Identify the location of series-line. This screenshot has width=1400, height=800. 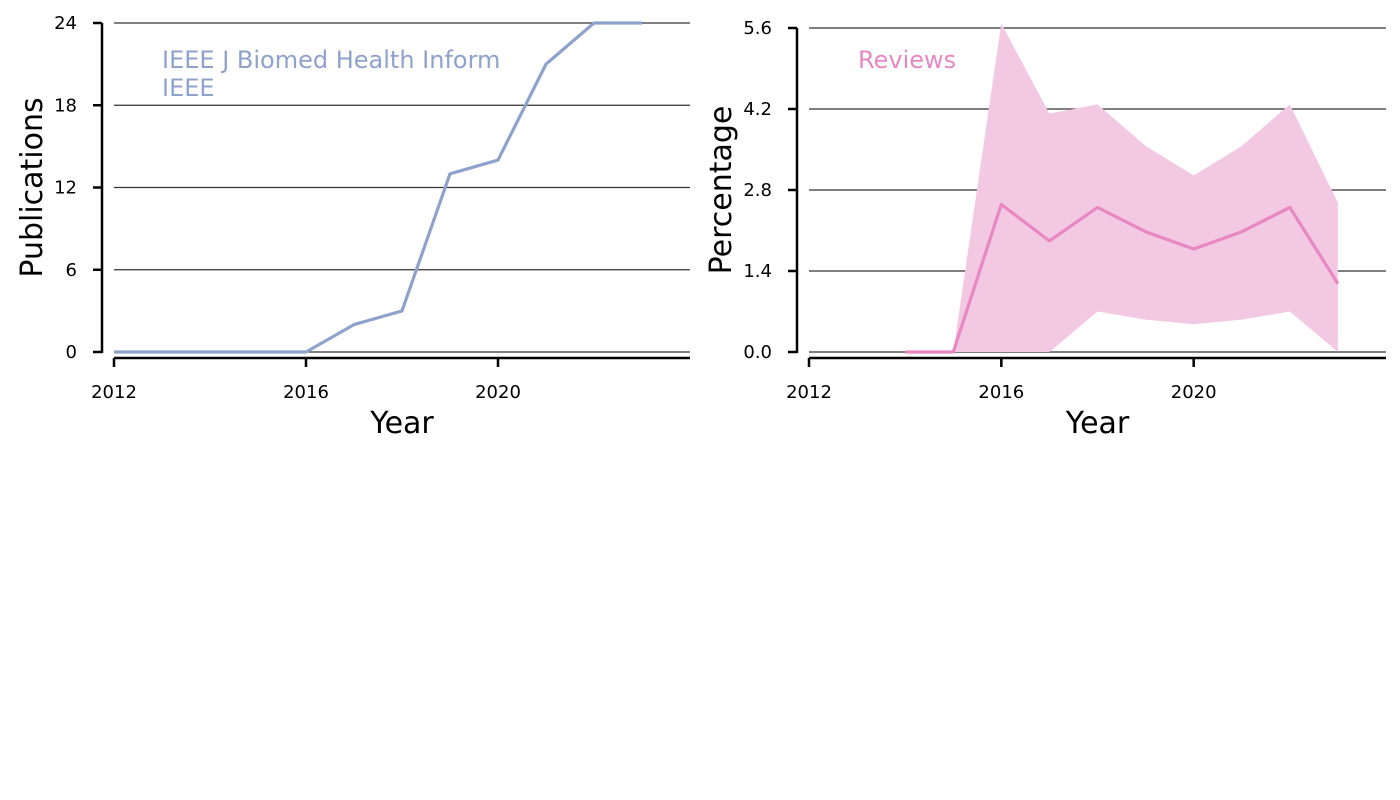
(1122, 278).